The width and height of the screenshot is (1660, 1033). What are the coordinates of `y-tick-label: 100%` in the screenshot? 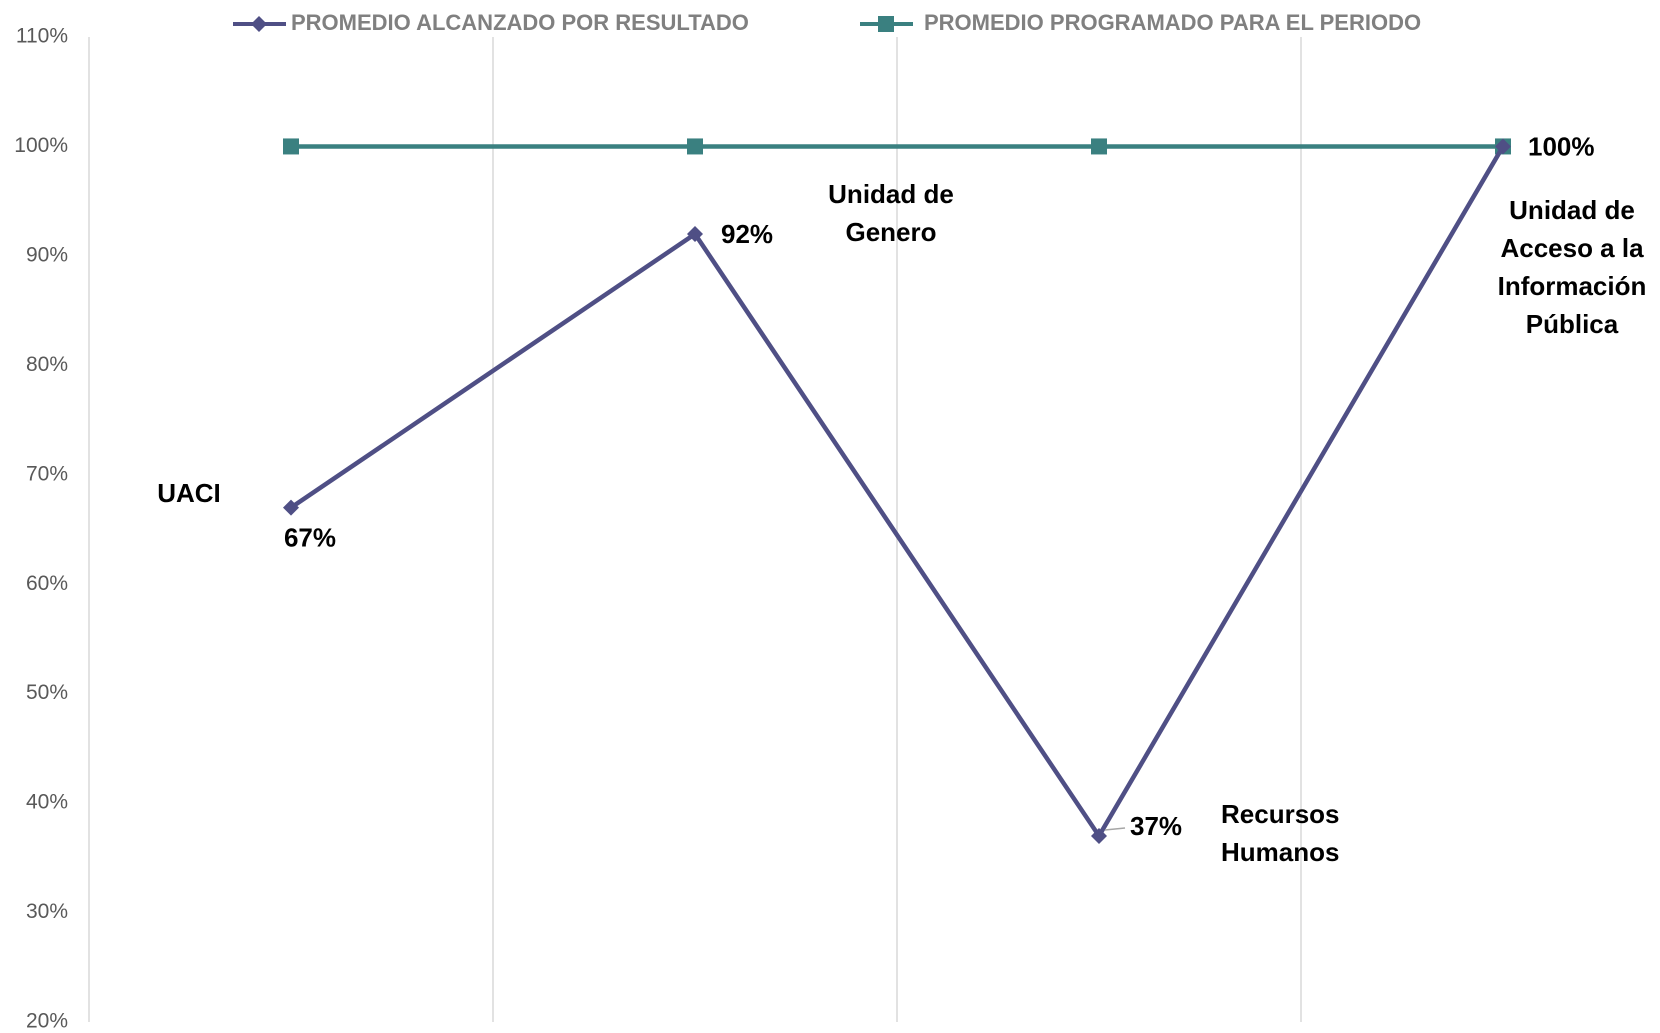 It's located at (41, 145).